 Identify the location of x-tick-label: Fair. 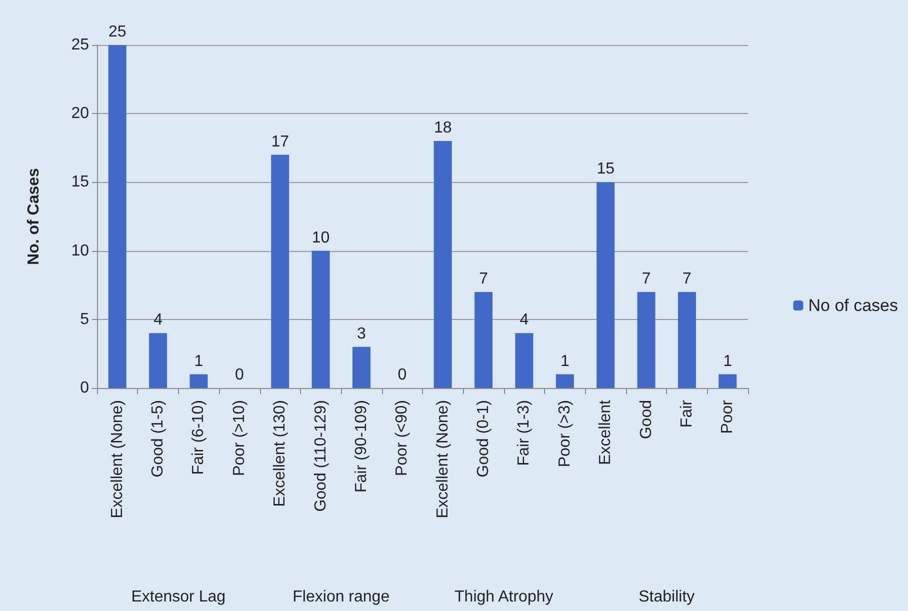
(687, 413).